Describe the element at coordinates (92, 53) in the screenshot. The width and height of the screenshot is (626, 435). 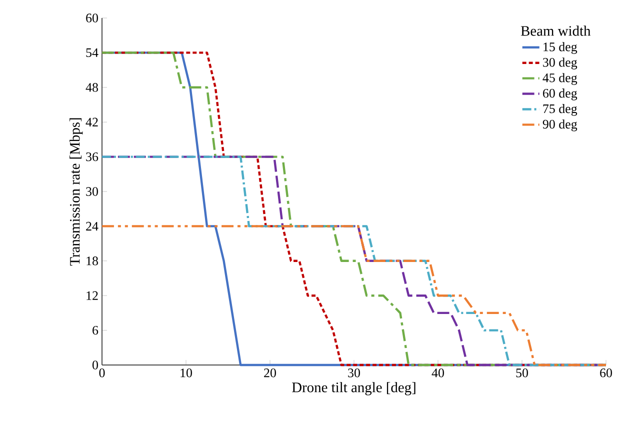
I see `y-tick-label: 54` at that location.